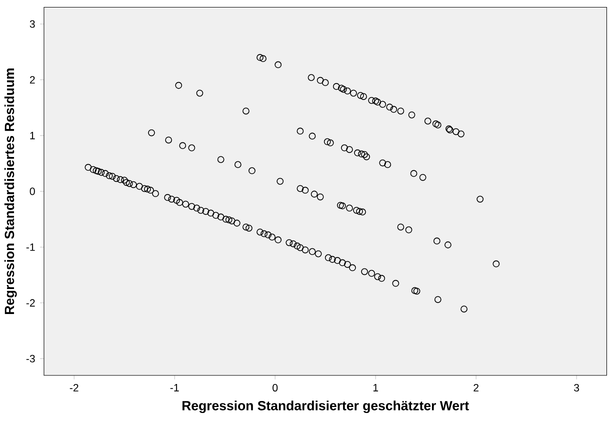 Image resolution: width=613 pixels, height=423 pixels. Describe the element at coordinates (30, 247) in the screenshot. I see `y-tick-label: -1` at that location.